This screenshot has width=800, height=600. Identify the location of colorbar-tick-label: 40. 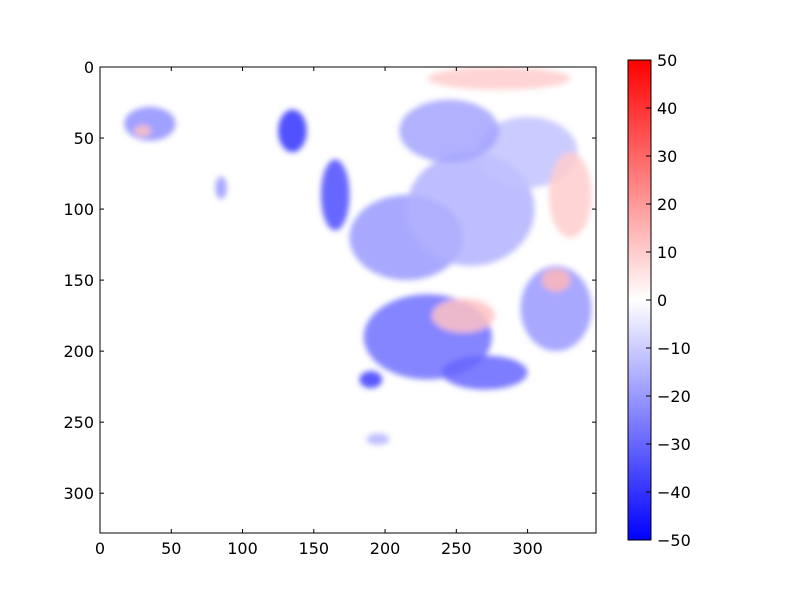
(667, 108).